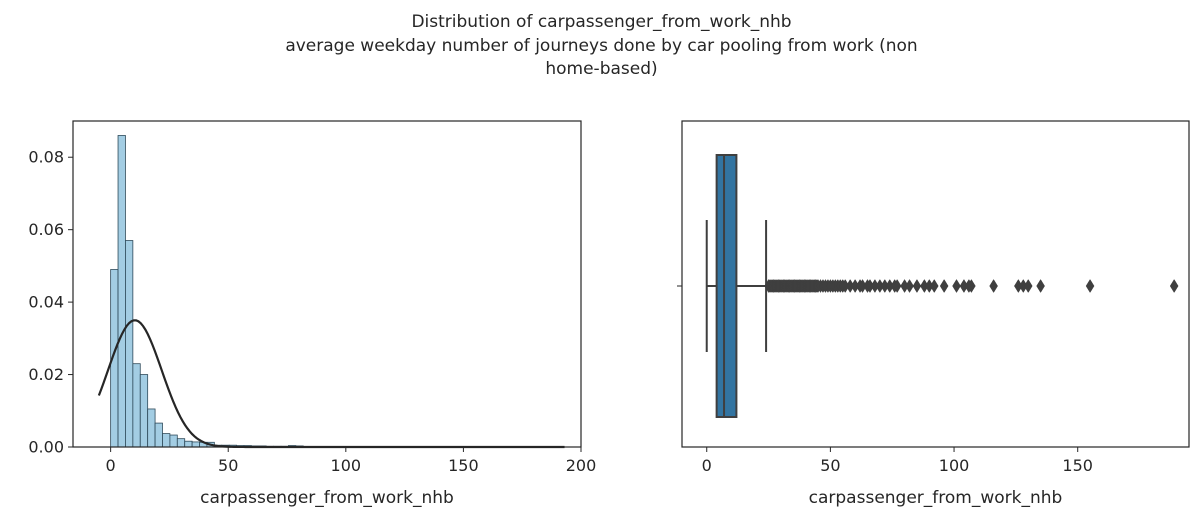 The width and height of the screenshot is (1203, 523). What do you see at coordinates (726, 286) in the screenshot?
I see `box-iqr` at bounding box center [726, 286].